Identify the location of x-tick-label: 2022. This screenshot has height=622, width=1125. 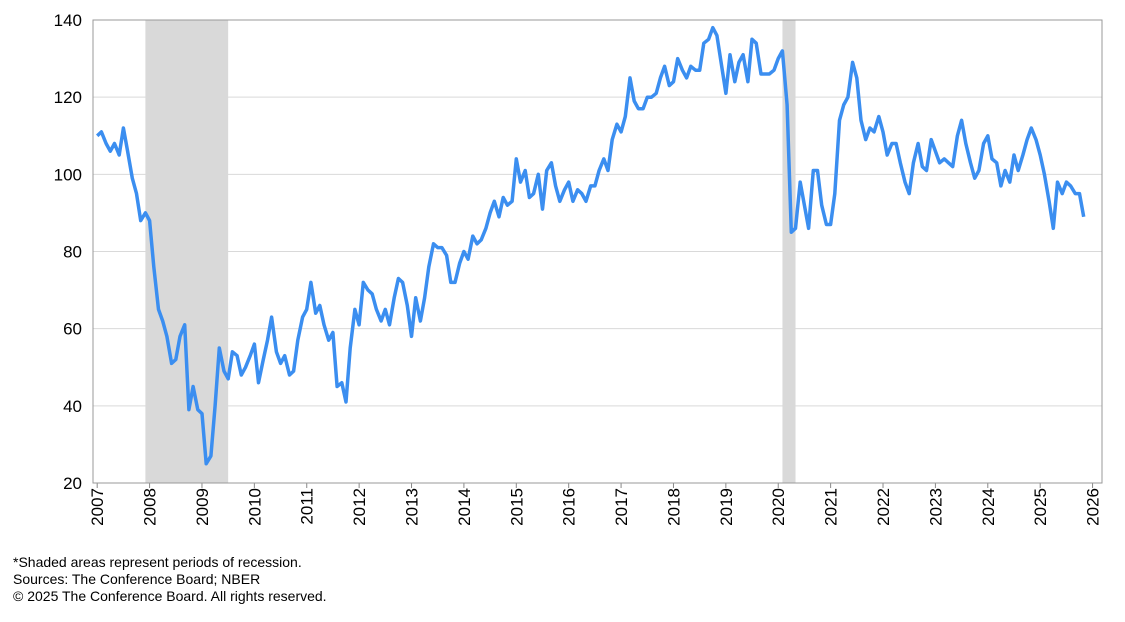
(883, 507).